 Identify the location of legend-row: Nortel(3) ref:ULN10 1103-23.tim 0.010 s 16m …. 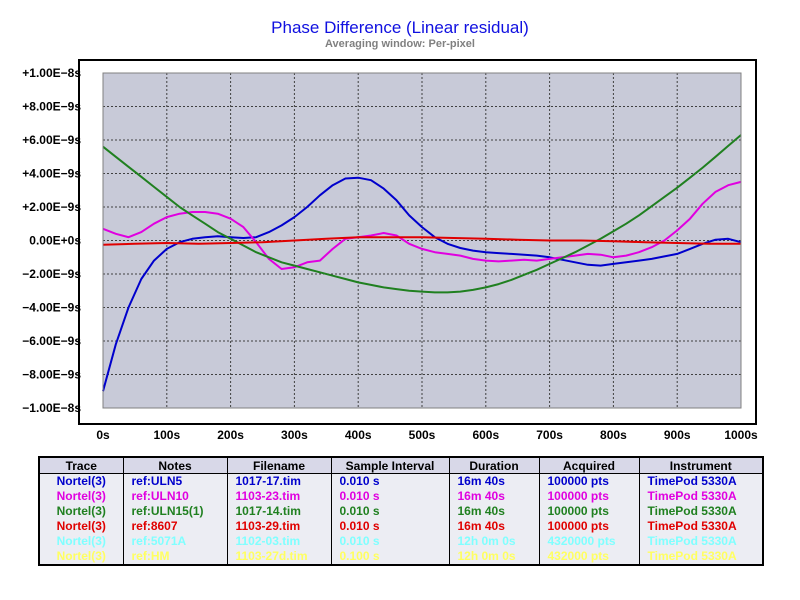
(401, 496).